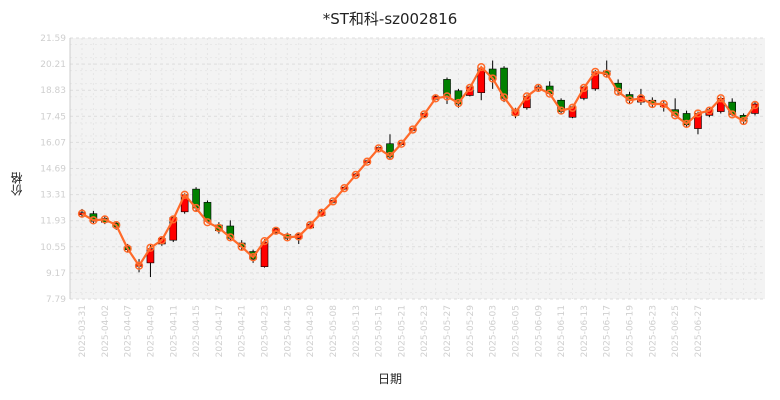 The height and width of the screenshot is (400, 780). What do you see at coordinates (53, 39) in the screenshot?
I see `y-tick-label: 21.59` at bounding box center [53, 39].